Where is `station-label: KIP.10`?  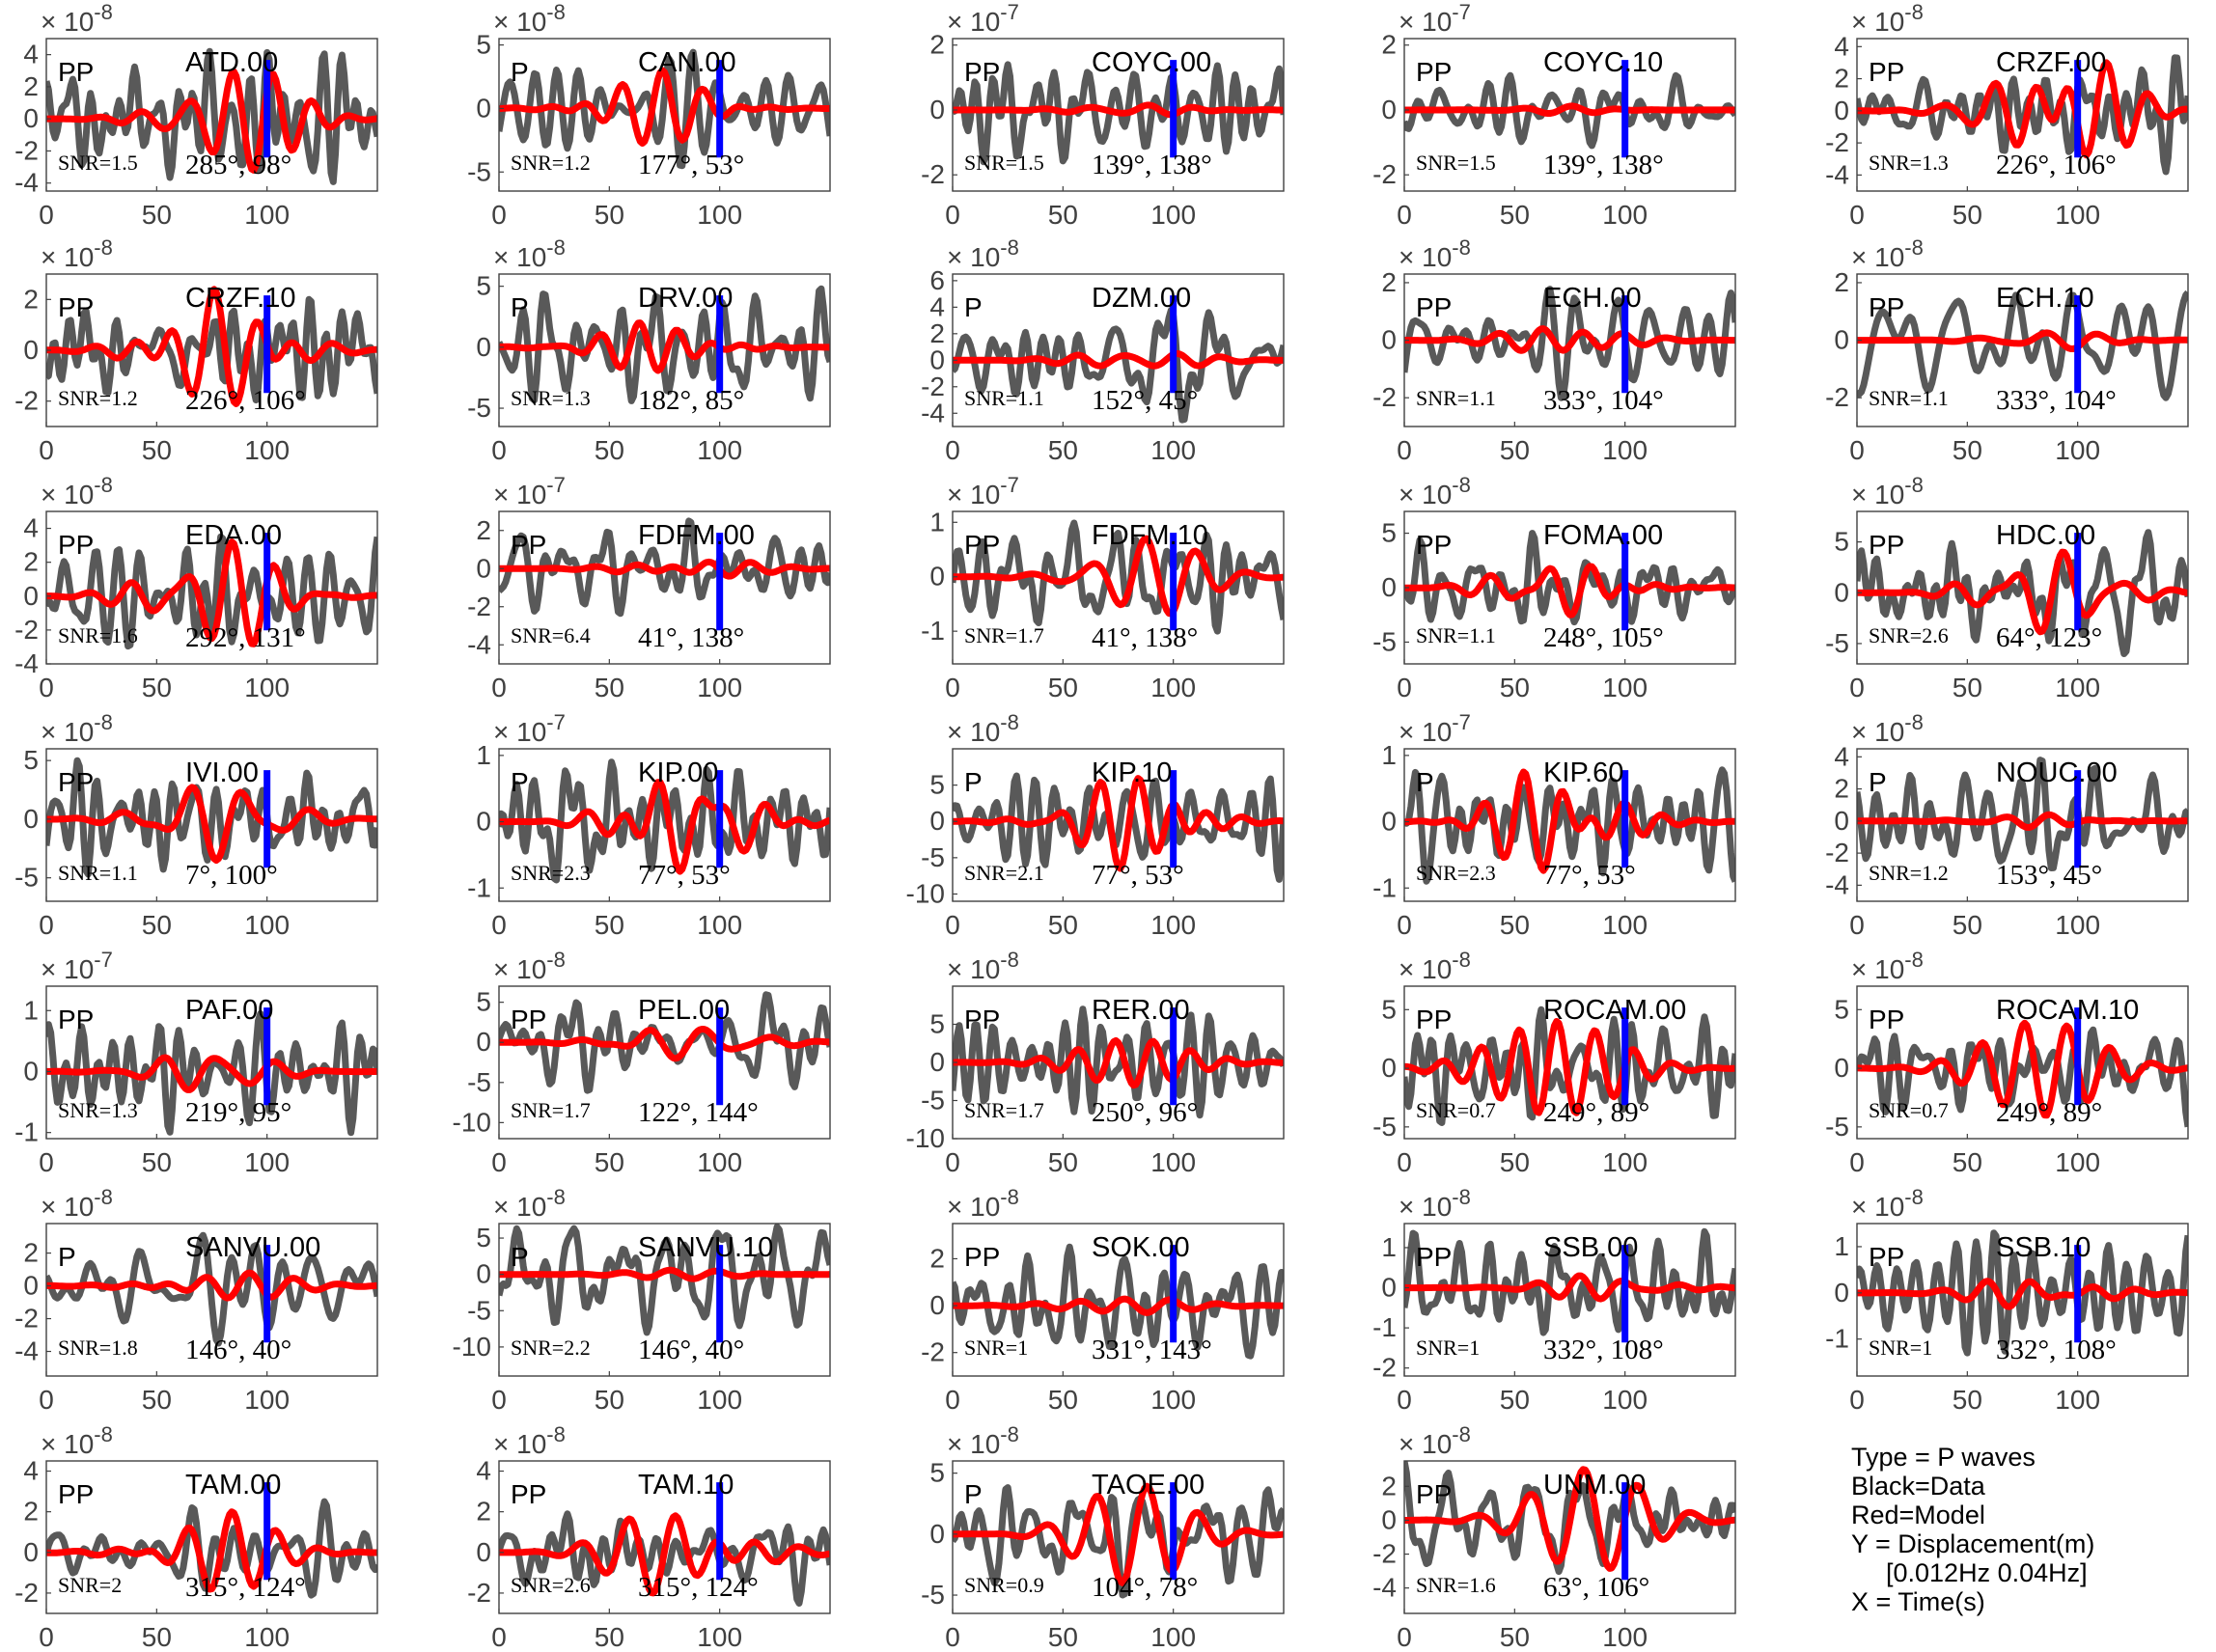 station-label: KIP.10 is located at coordinates (1132, 772).